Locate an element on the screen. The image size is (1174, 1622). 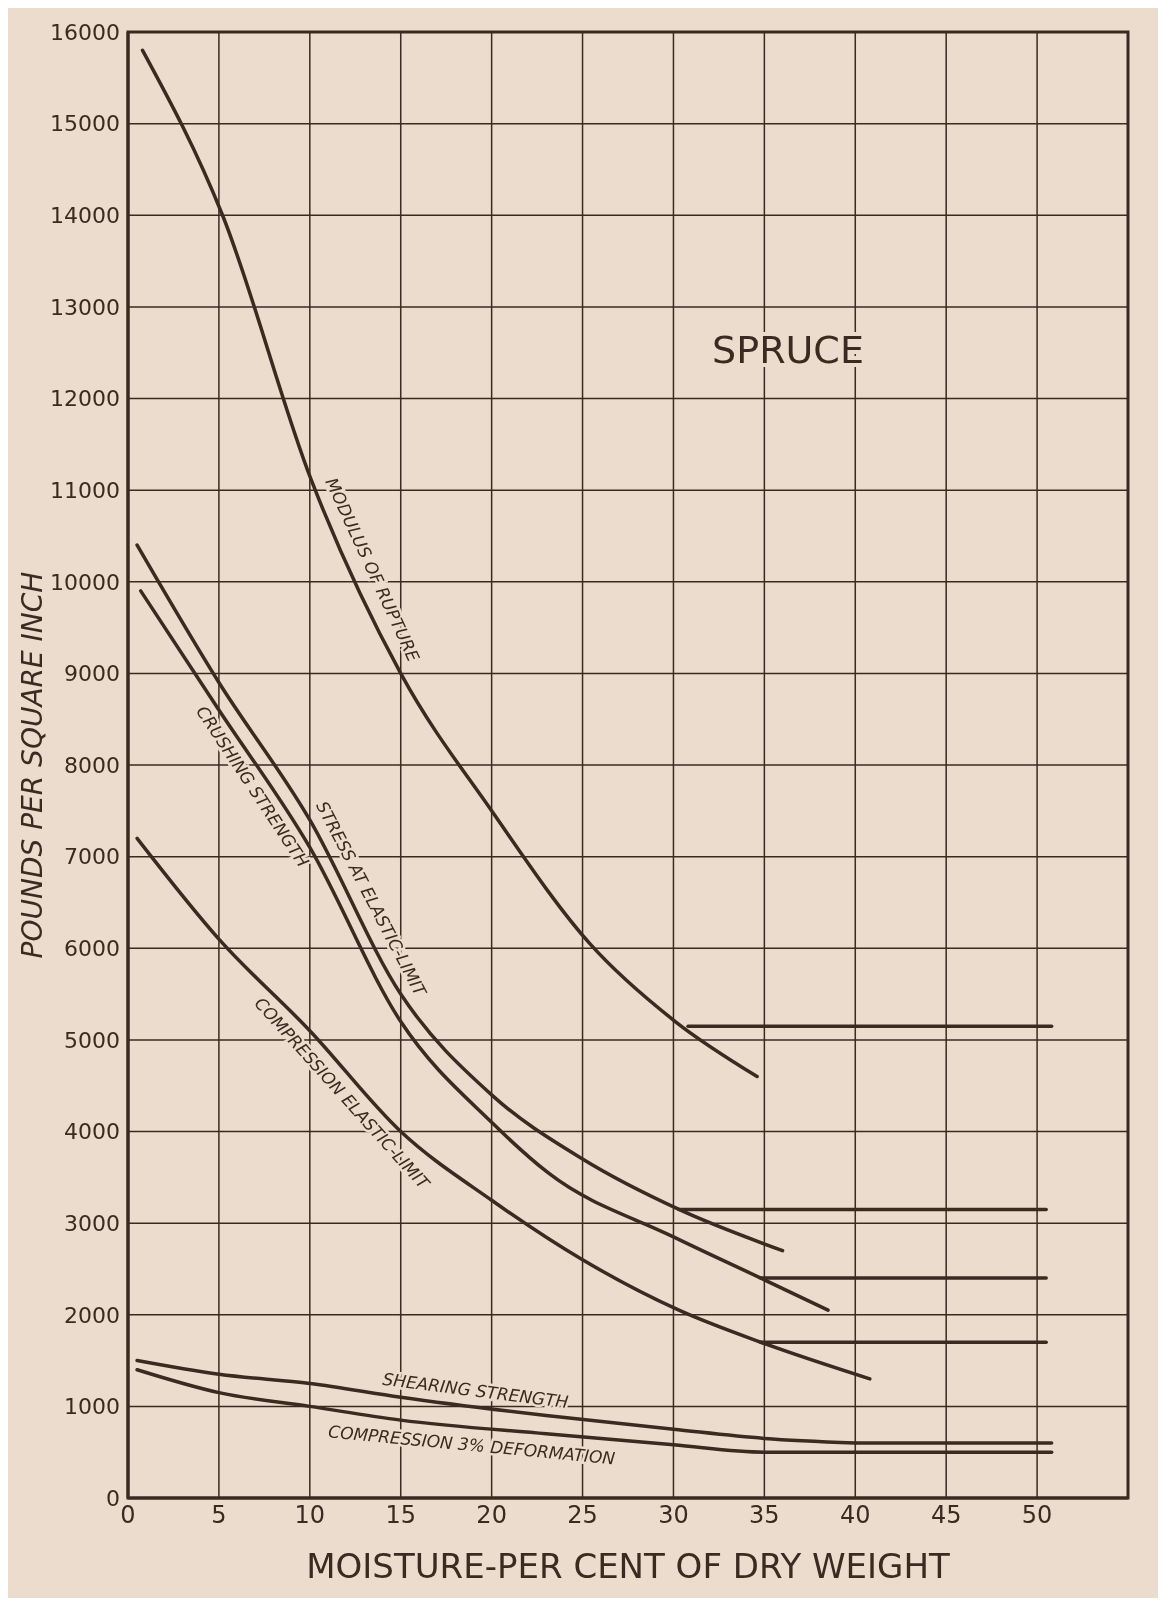
y-tick-label: 4000 is located at coordinates (92, 1132).